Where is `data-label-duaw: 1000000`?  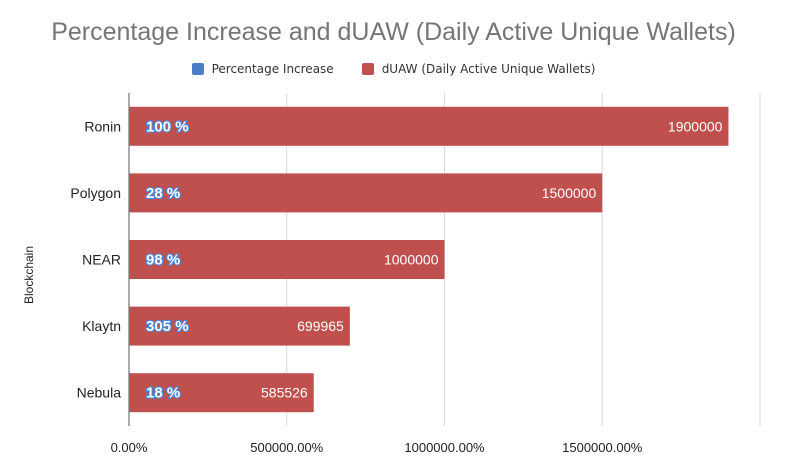
data-label-duaw: 1000000 is located at coordinates (411, 260).